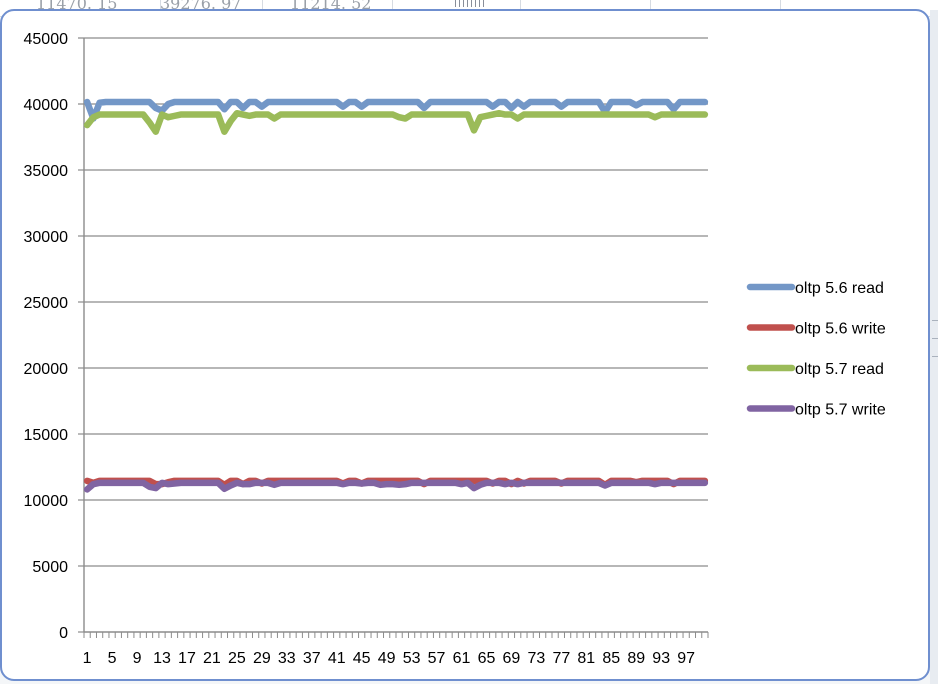 The image size is (938, 684). Describe the element at coordinates (561, 658) in the screenshot. I see `x-tick-label: 77` at that location.